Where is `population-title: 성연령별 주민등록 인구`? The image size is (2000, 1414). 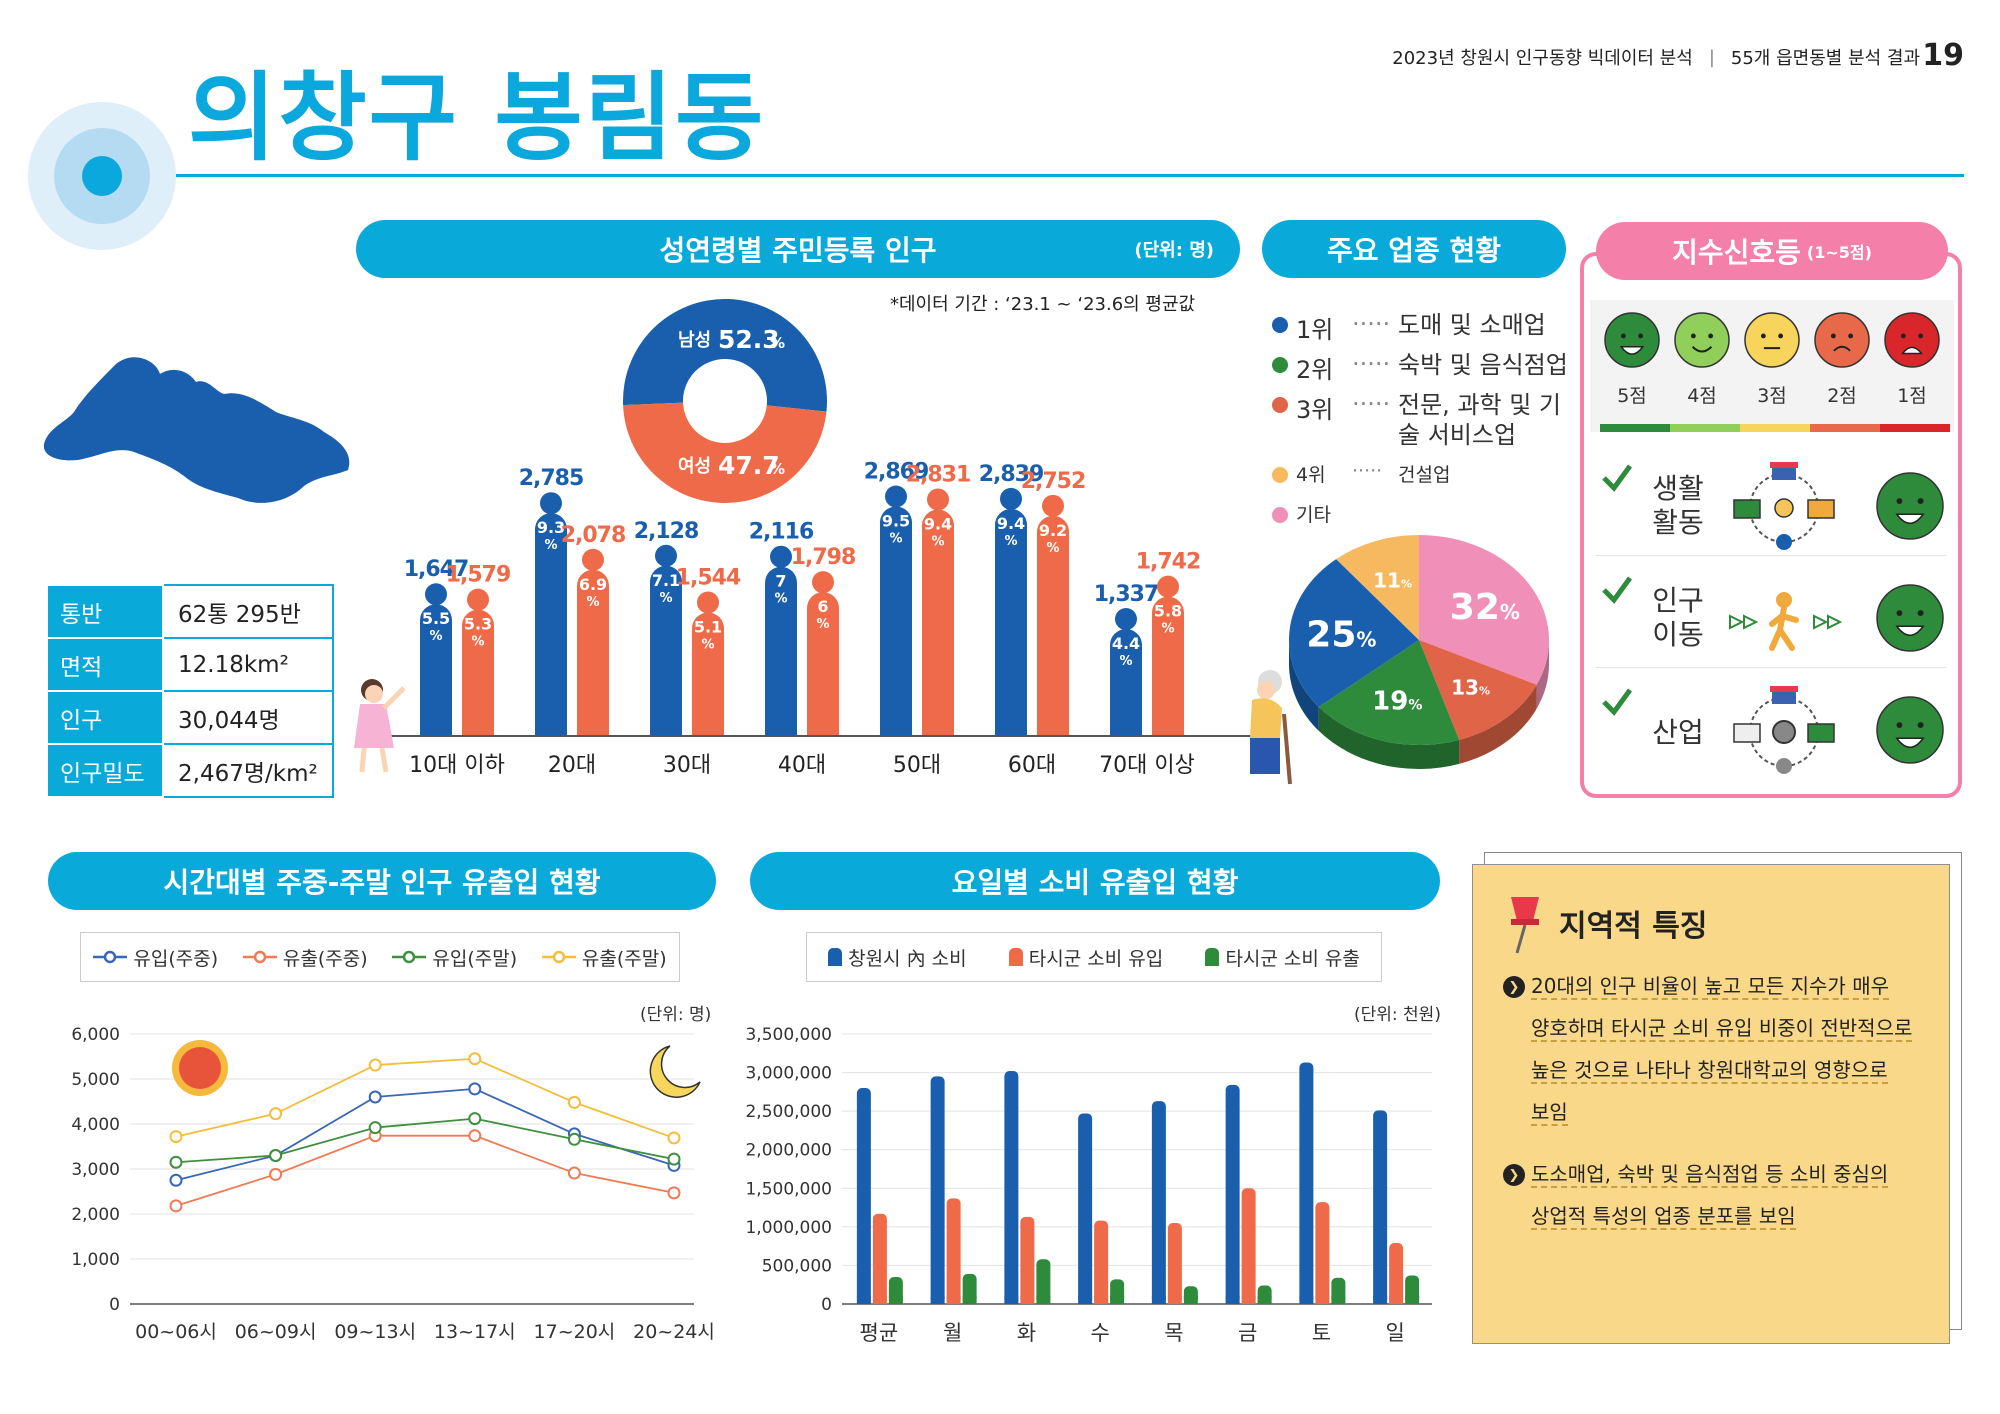 population-title: 성연령별 주민등록 인구 is located at coordinates (798, 250).